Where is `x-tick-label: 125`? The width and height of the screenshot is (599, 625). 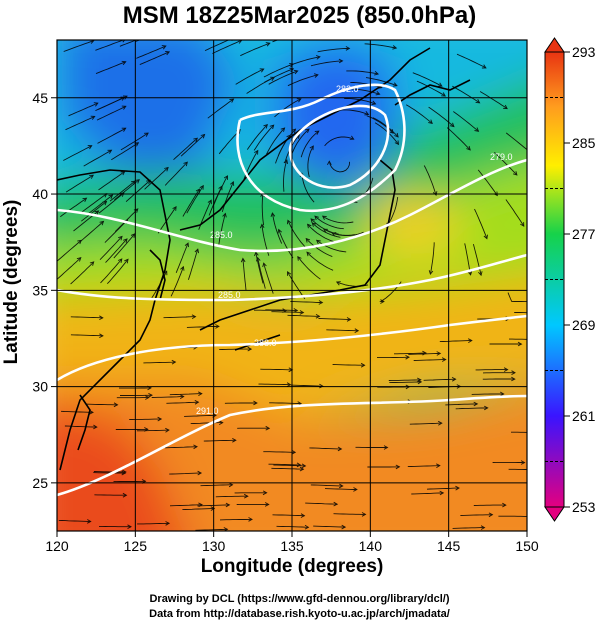 x-tick-label: 125 is located at coordinates (136, 546).